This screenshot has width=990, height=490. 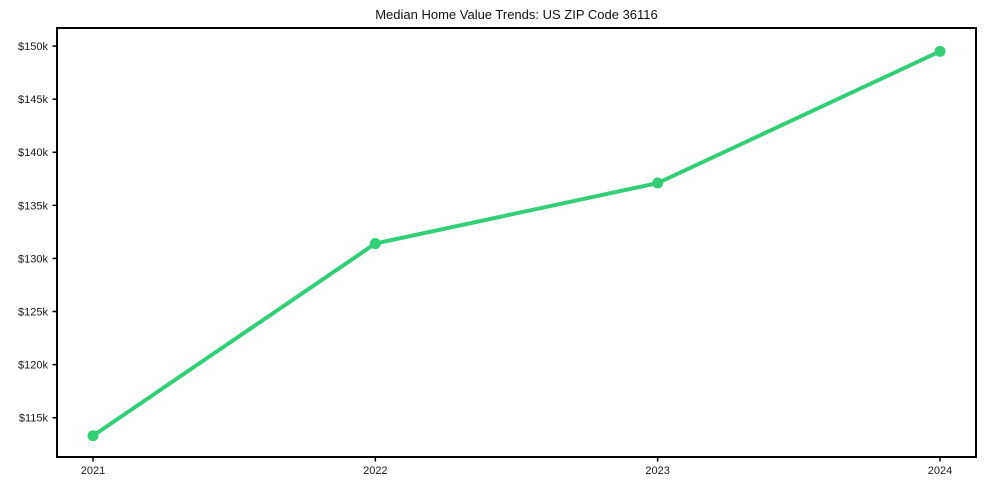 I want to click on data-point-2024, so click(x=940, y=51).